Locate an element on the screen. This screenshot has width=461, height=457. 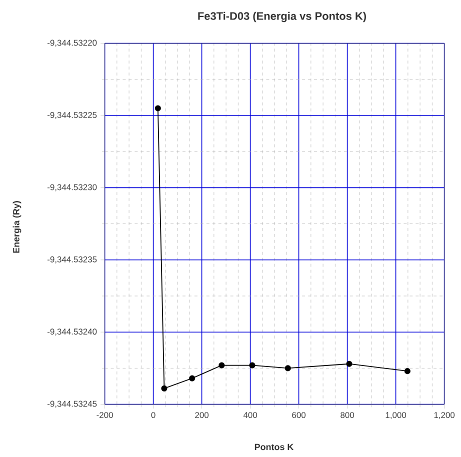
x-tick-label: 0 is located at coordinates (153, 415).